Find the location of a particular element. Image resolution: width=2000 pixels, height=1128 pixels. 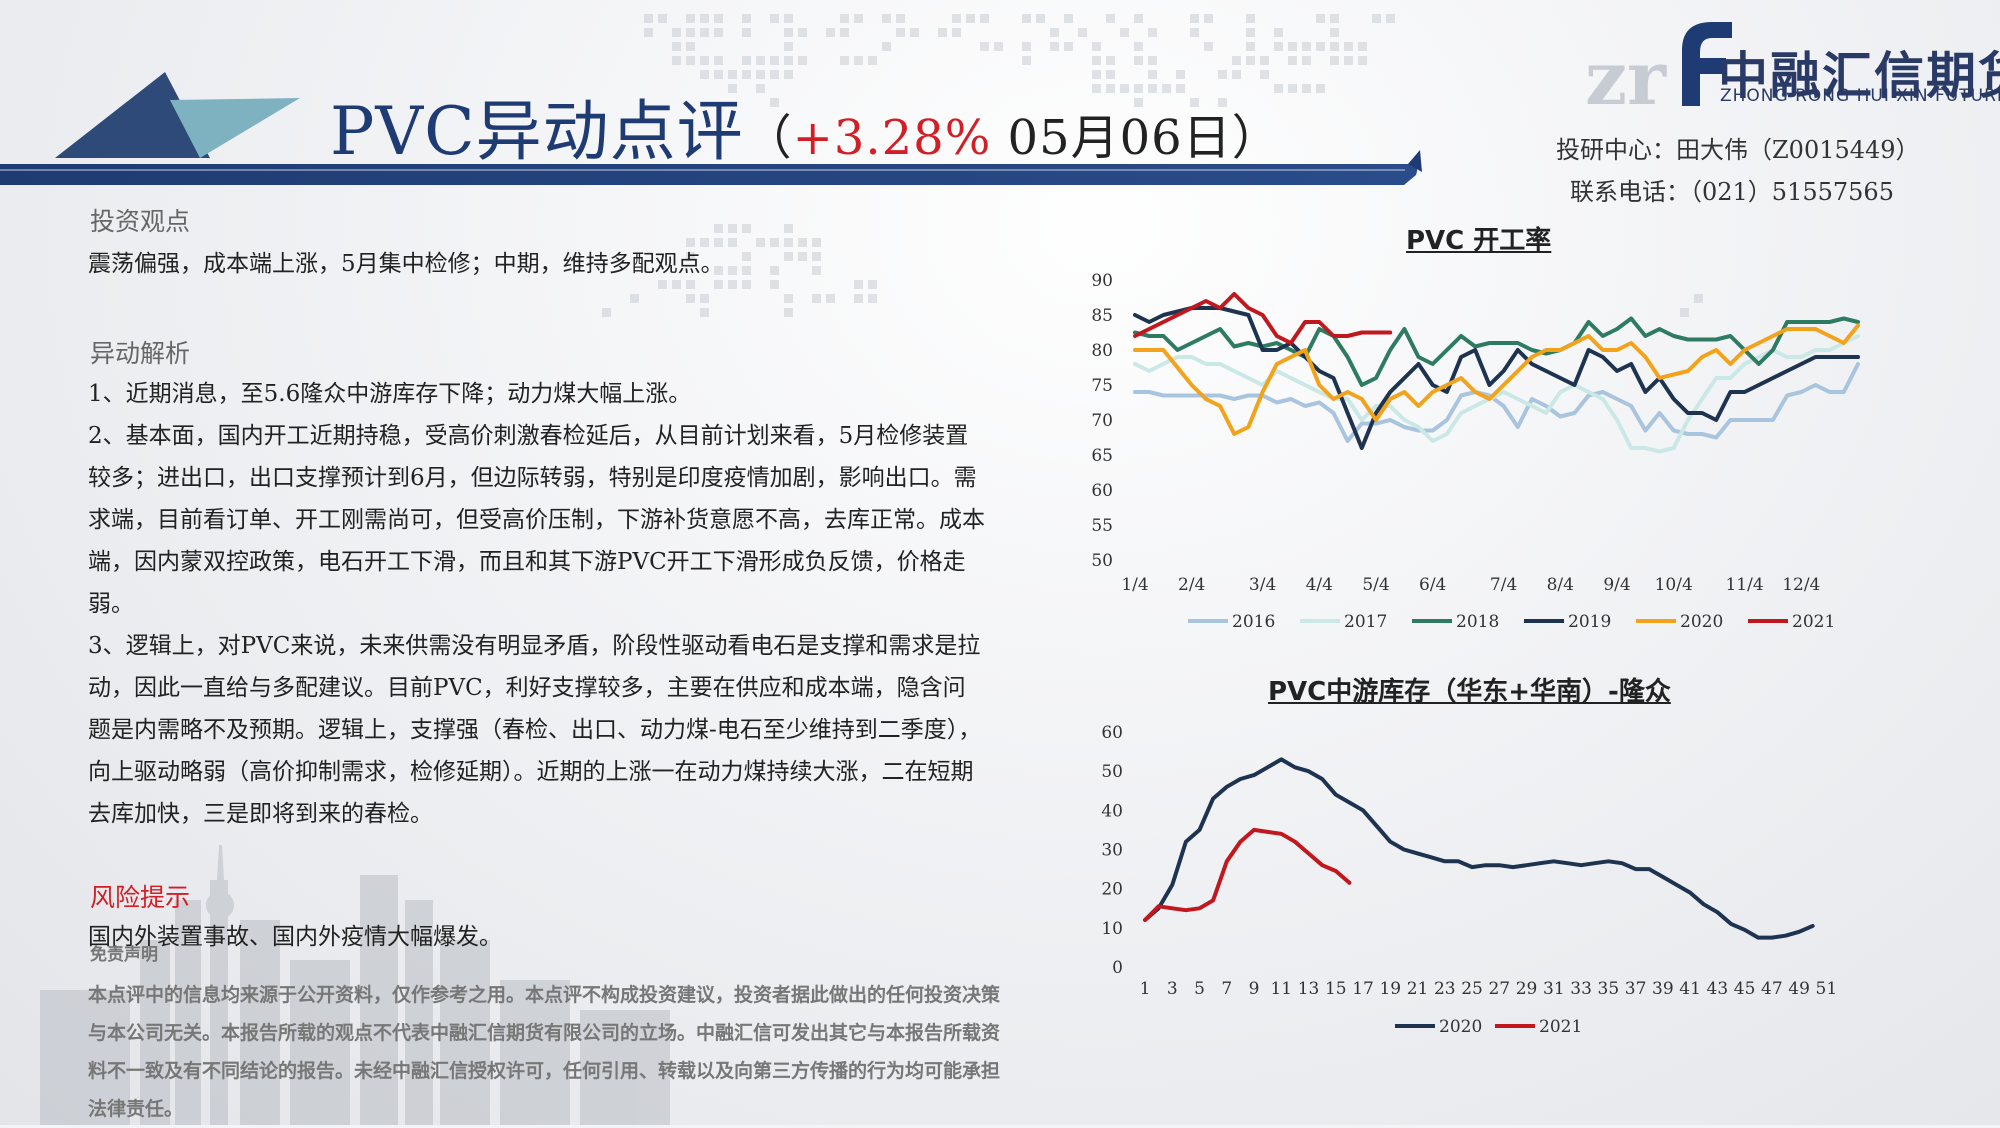

contact-phone: 联系电话：（021）51557565 is located at coordinates (1732, 192).